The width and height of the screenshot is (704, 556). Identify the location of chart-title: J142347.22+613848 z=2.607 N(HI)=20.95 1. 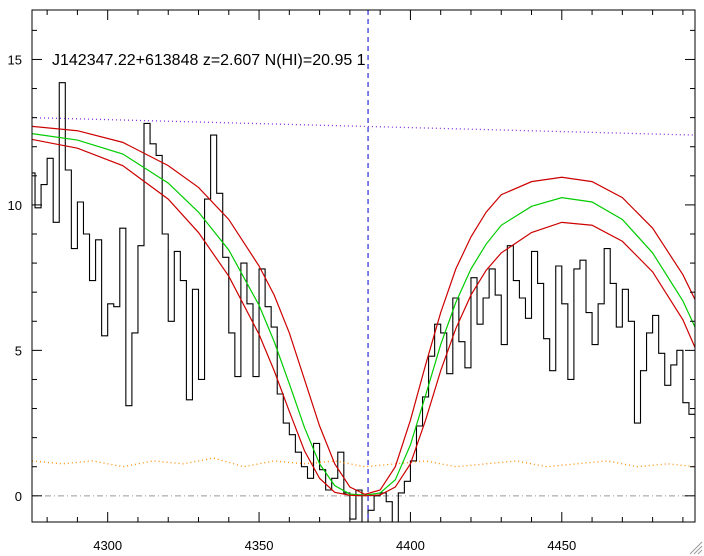
(209, 60).